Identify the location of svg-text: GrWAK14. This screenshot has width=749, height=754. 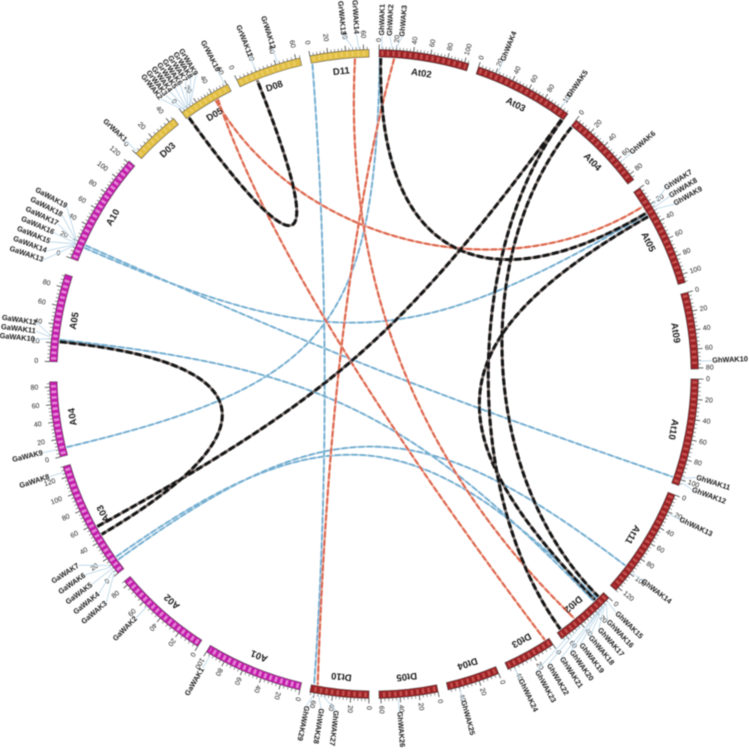
(355, 17).